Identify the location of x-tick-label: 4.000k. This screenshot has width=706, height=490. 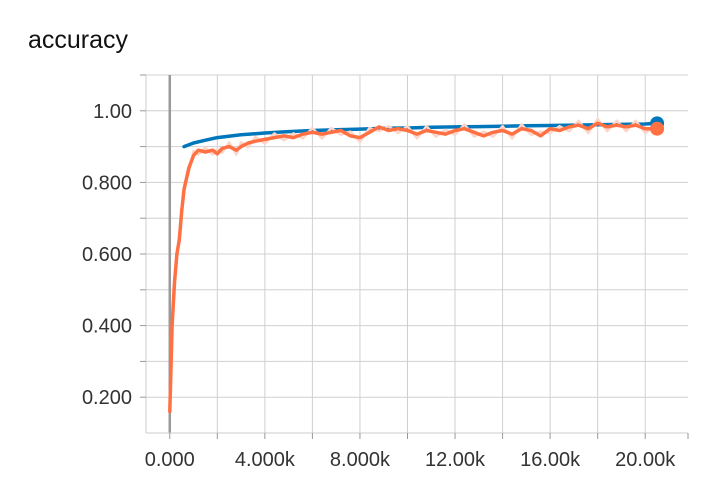
(265, 460).